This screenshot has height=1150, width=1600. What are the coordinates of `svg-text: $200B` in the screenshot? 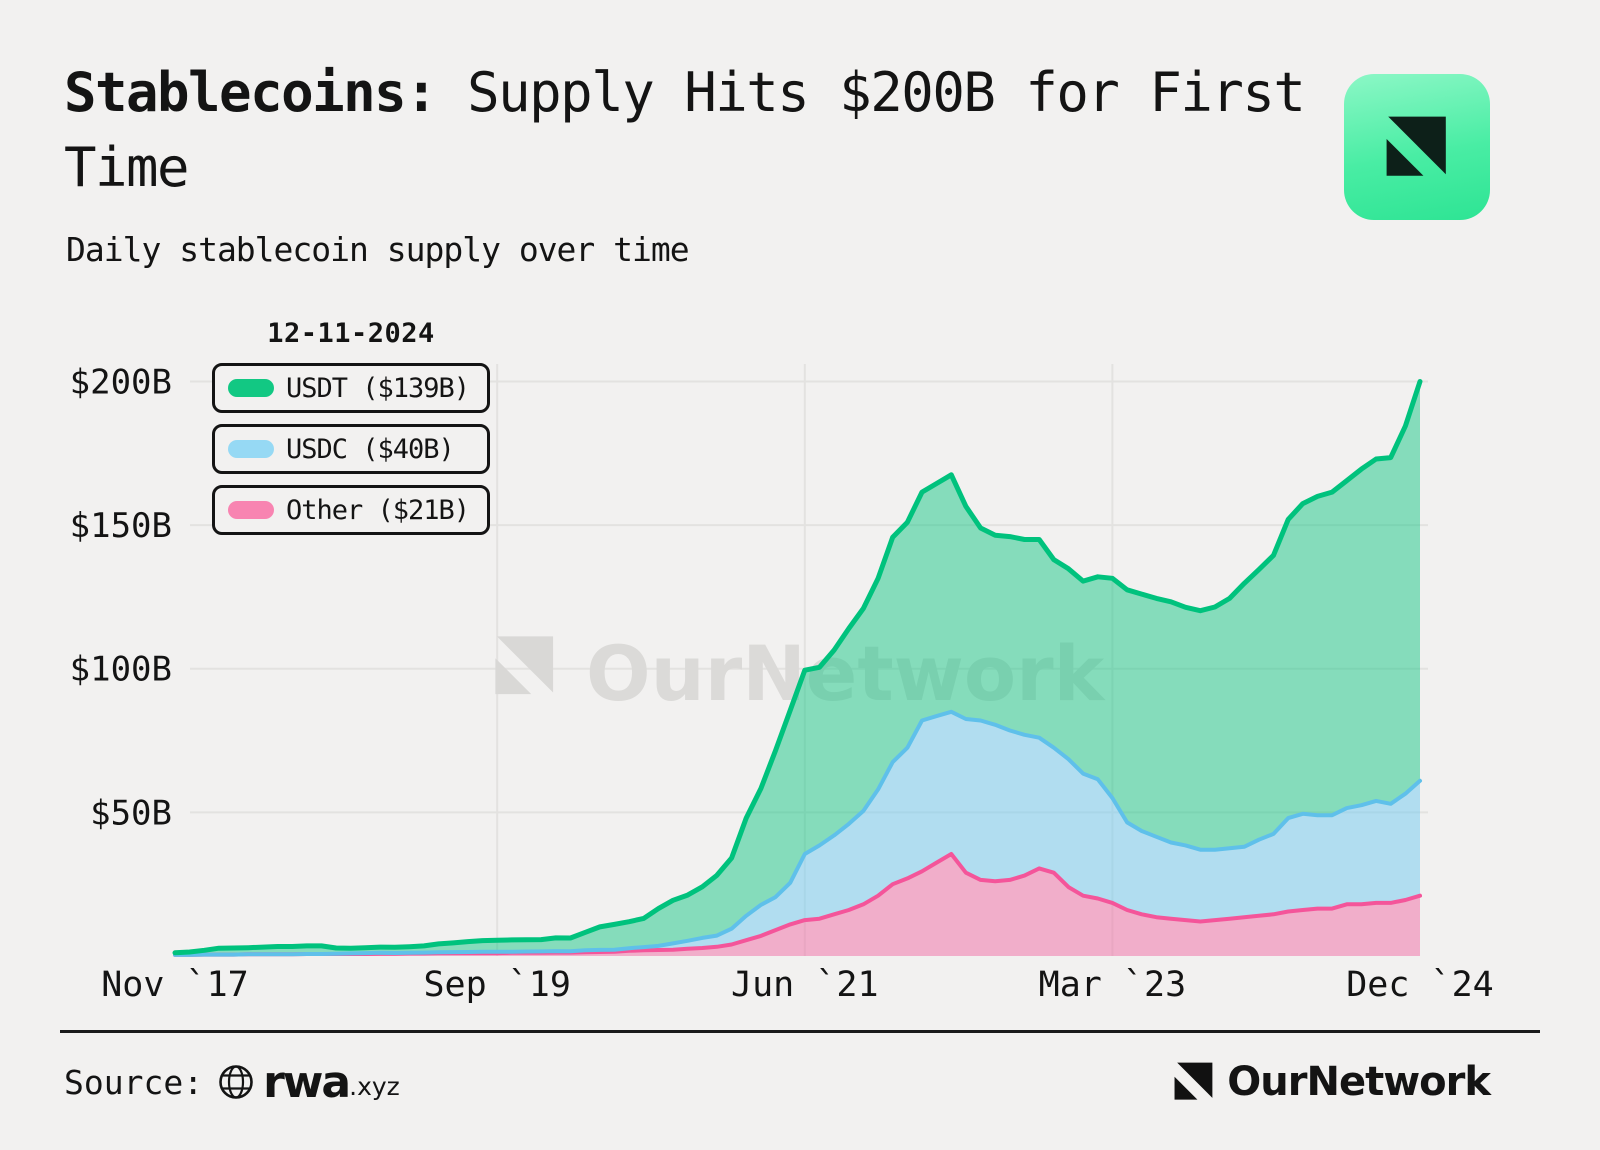 It's located at (121, 383).